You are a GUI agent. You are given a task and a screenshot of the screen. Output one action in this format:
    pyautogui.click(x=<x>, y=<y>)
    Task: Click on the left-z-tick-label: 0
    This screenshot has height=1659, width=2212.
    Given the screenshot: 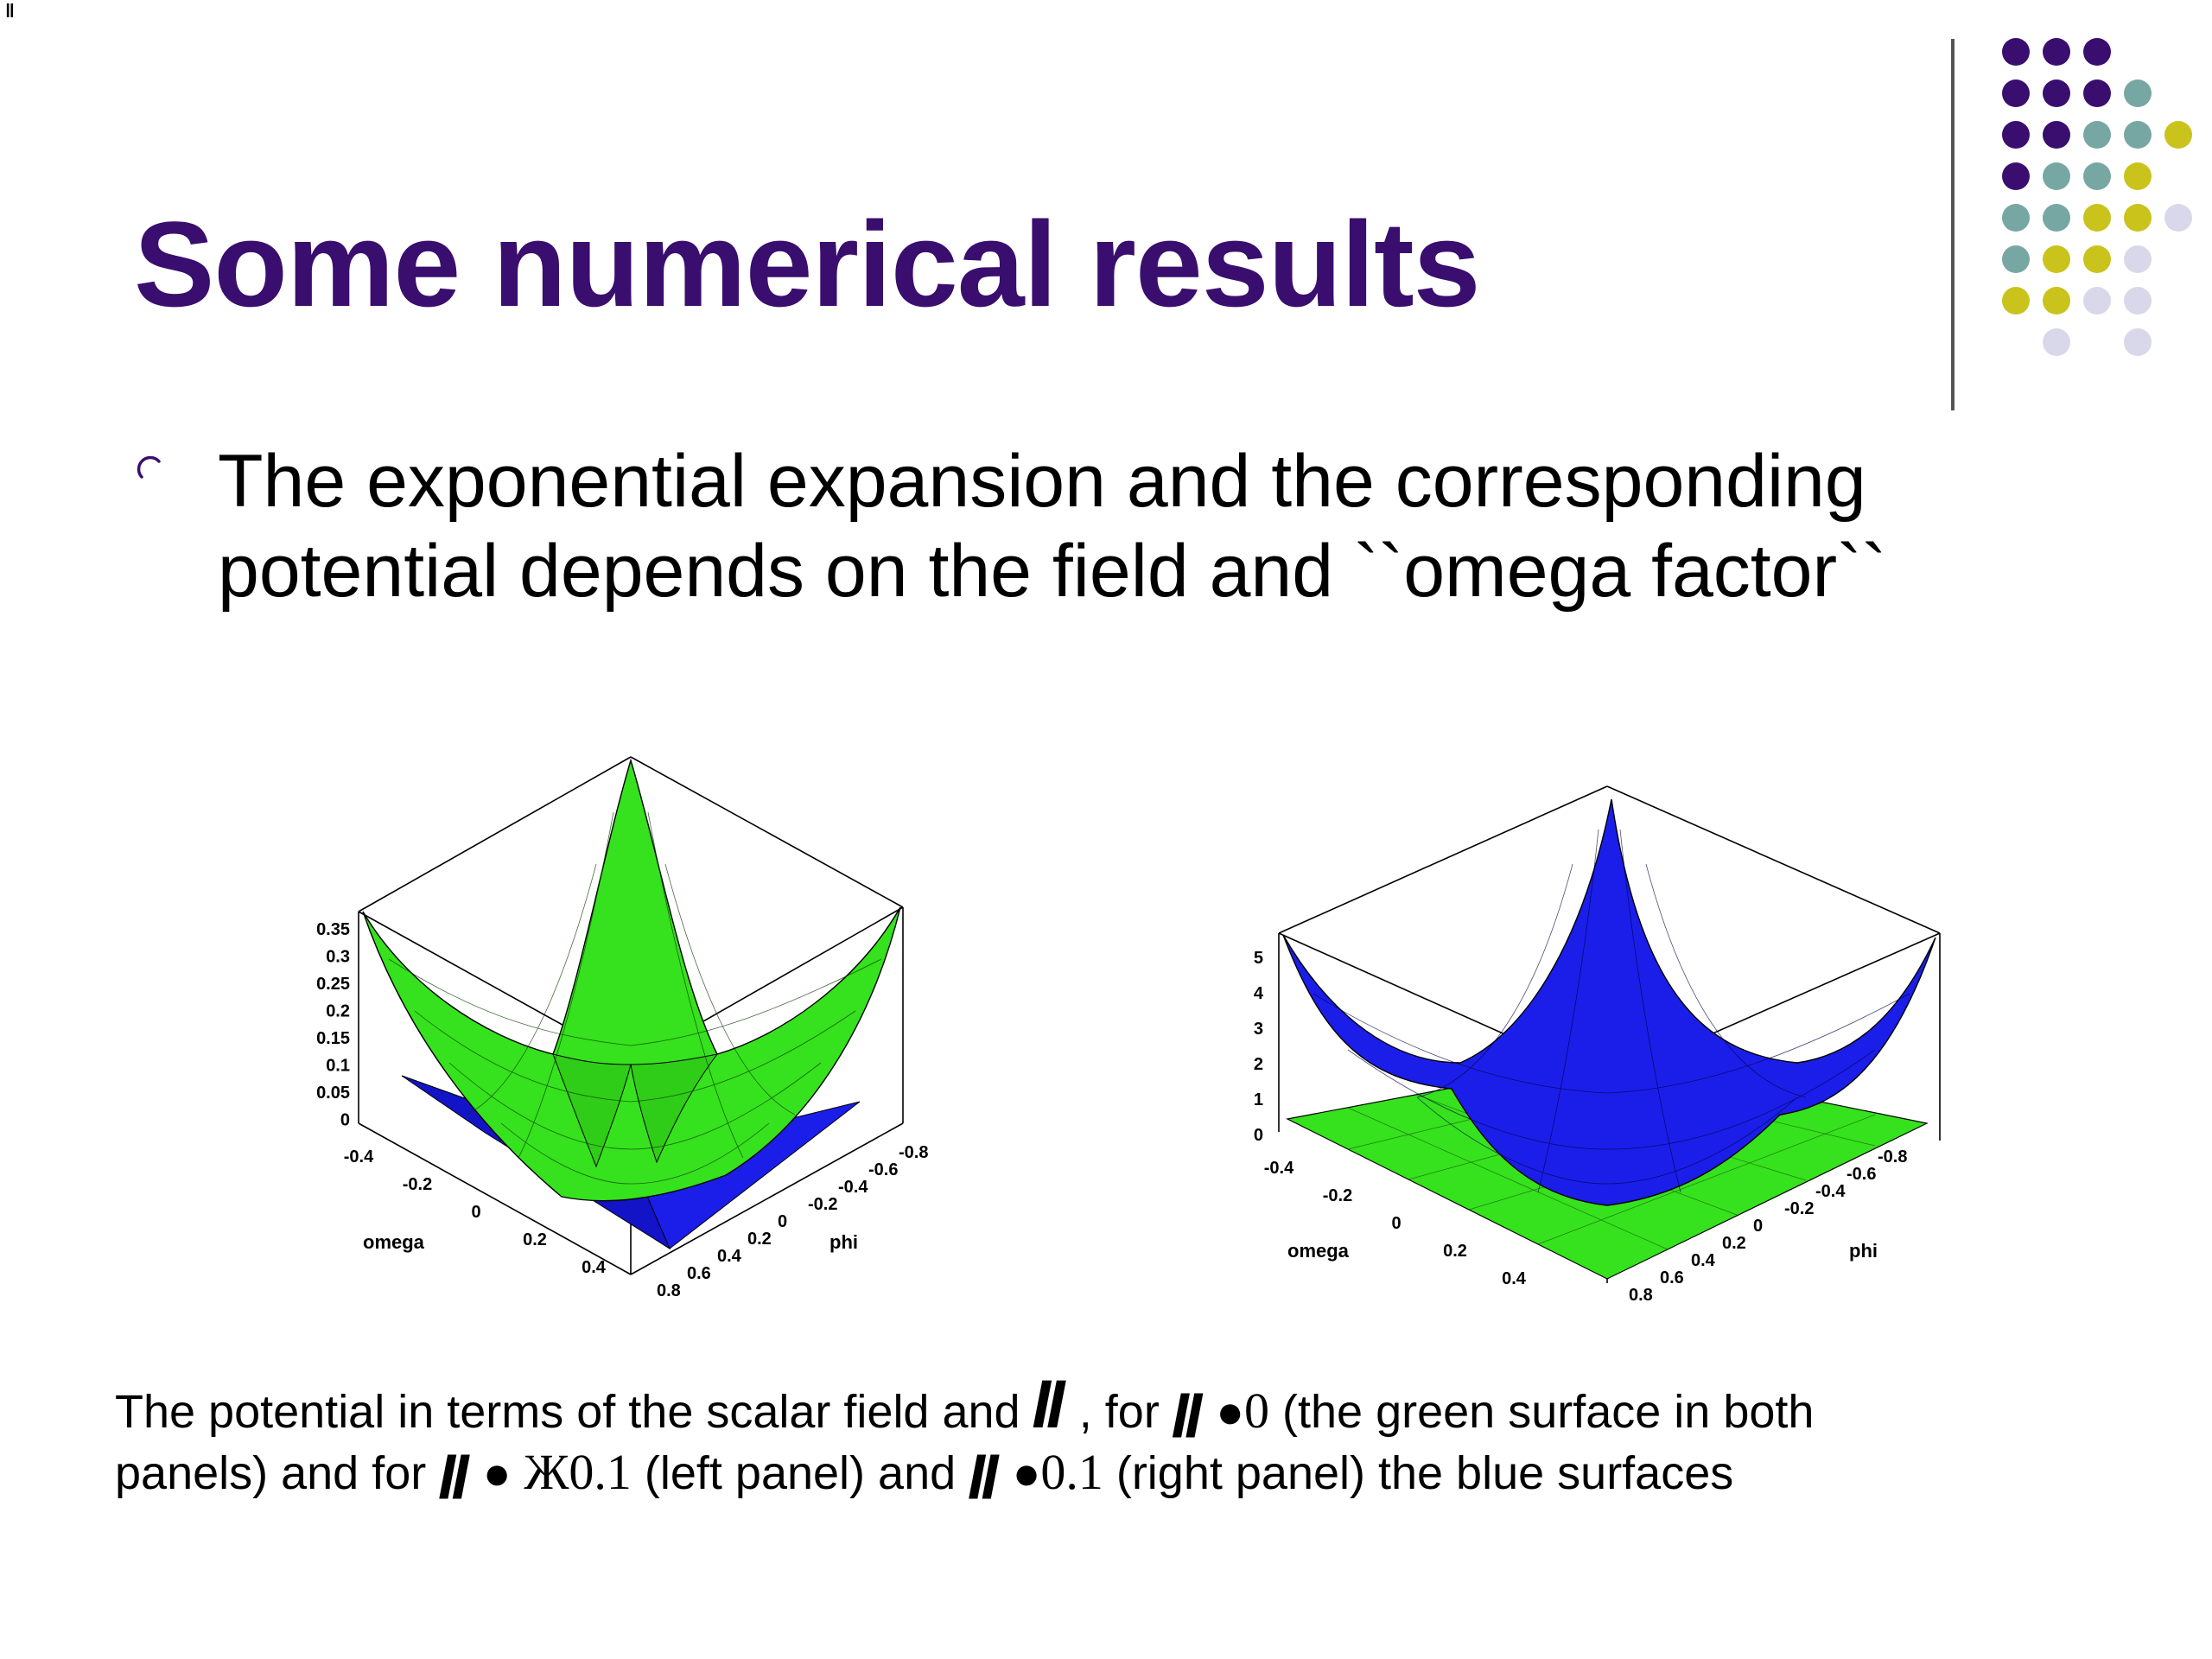 What is the action you would take?
    pyautogui.click(x=345, y=1120)
    